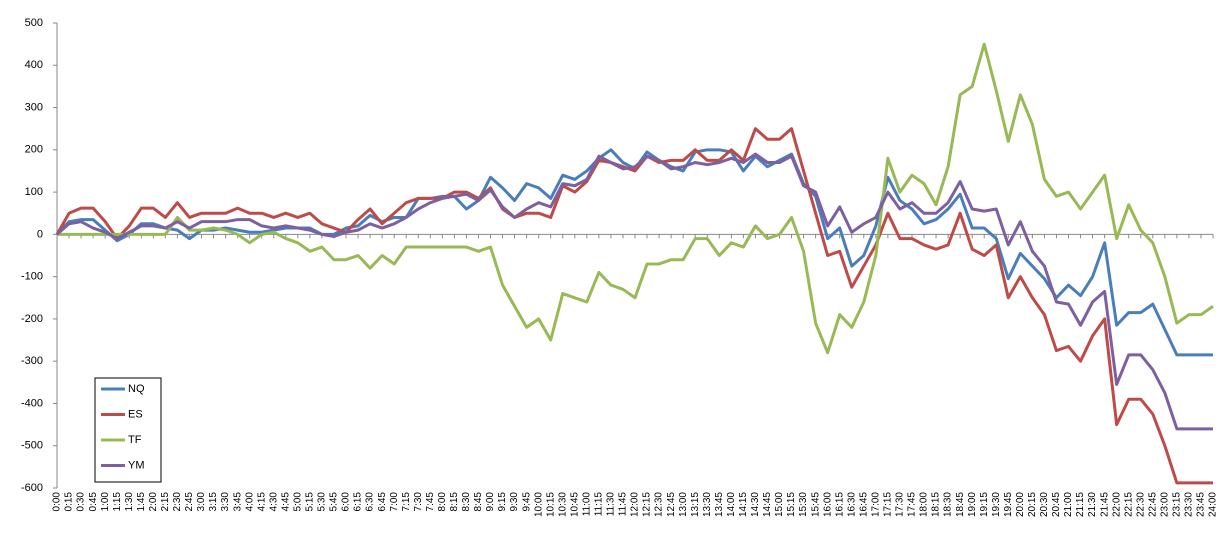 The image size is (1232, 547). Describe the element at coordinates (32, 403) in the screenshot. I see `y-tick-label: -400` at that location.